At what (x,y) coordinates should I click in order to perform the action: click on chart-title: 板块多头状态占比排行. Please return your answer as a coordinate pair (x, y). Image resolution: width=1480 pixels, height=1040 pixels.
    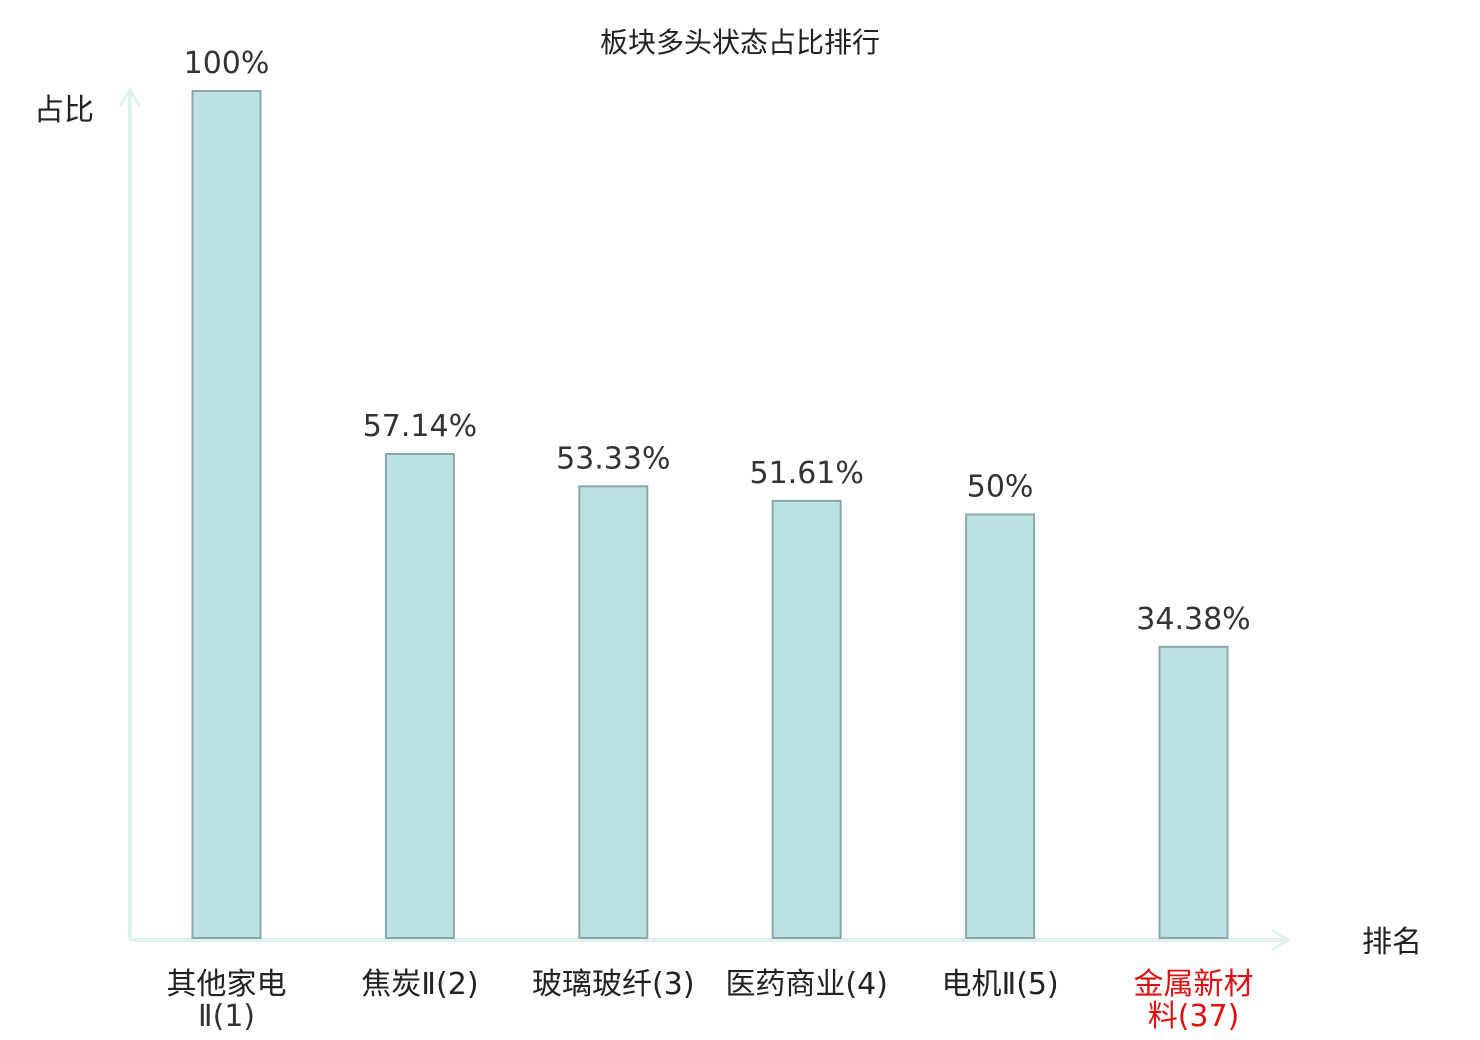
    Looking at the image, I should click on (740, 42).